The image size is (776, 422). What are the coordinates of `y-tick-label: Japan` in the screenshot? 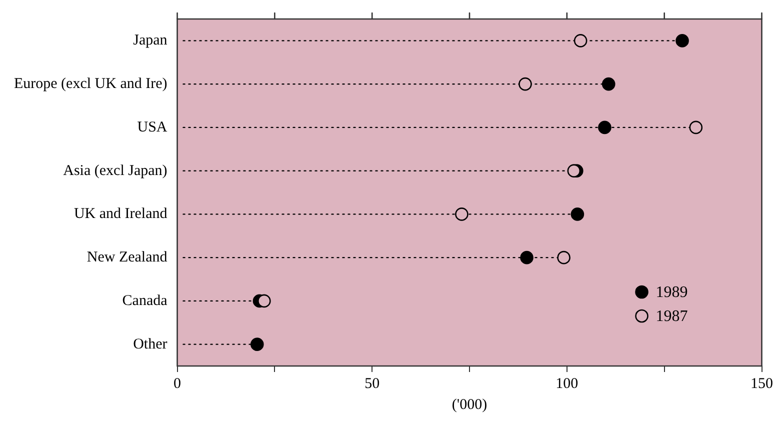 It's located at (150, 40).